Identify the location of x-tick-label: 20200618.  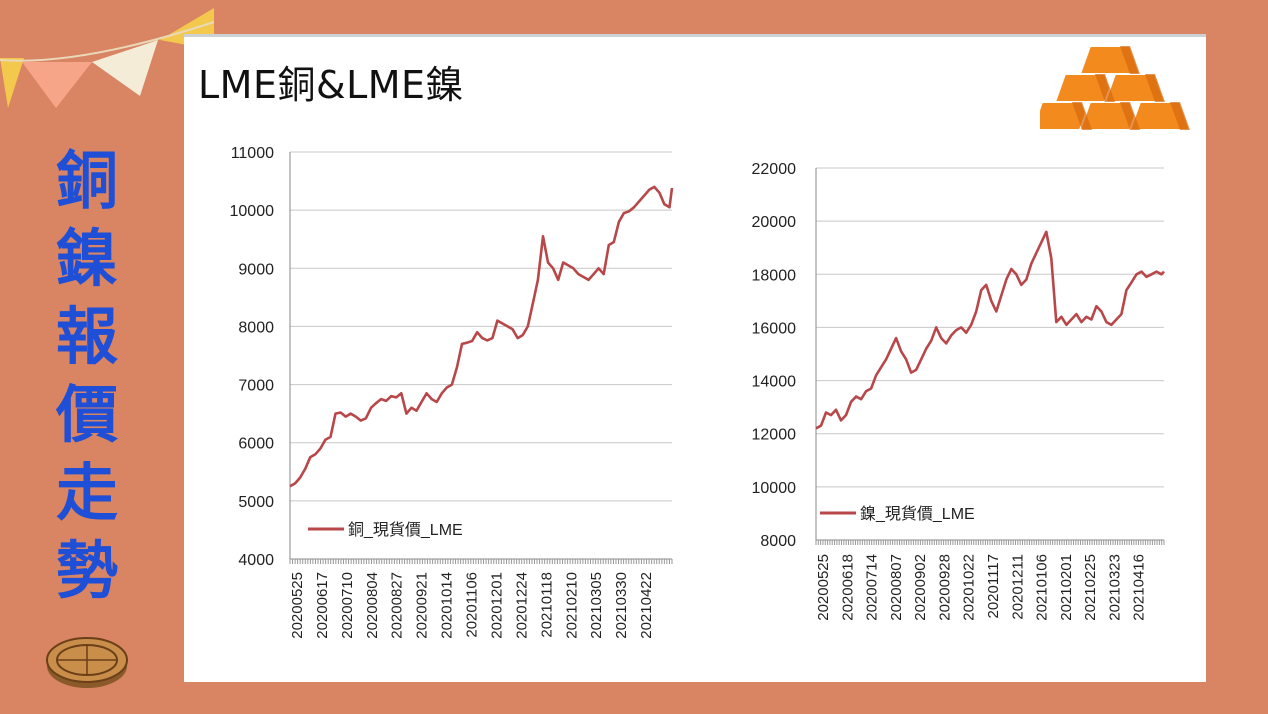
(847, 587).